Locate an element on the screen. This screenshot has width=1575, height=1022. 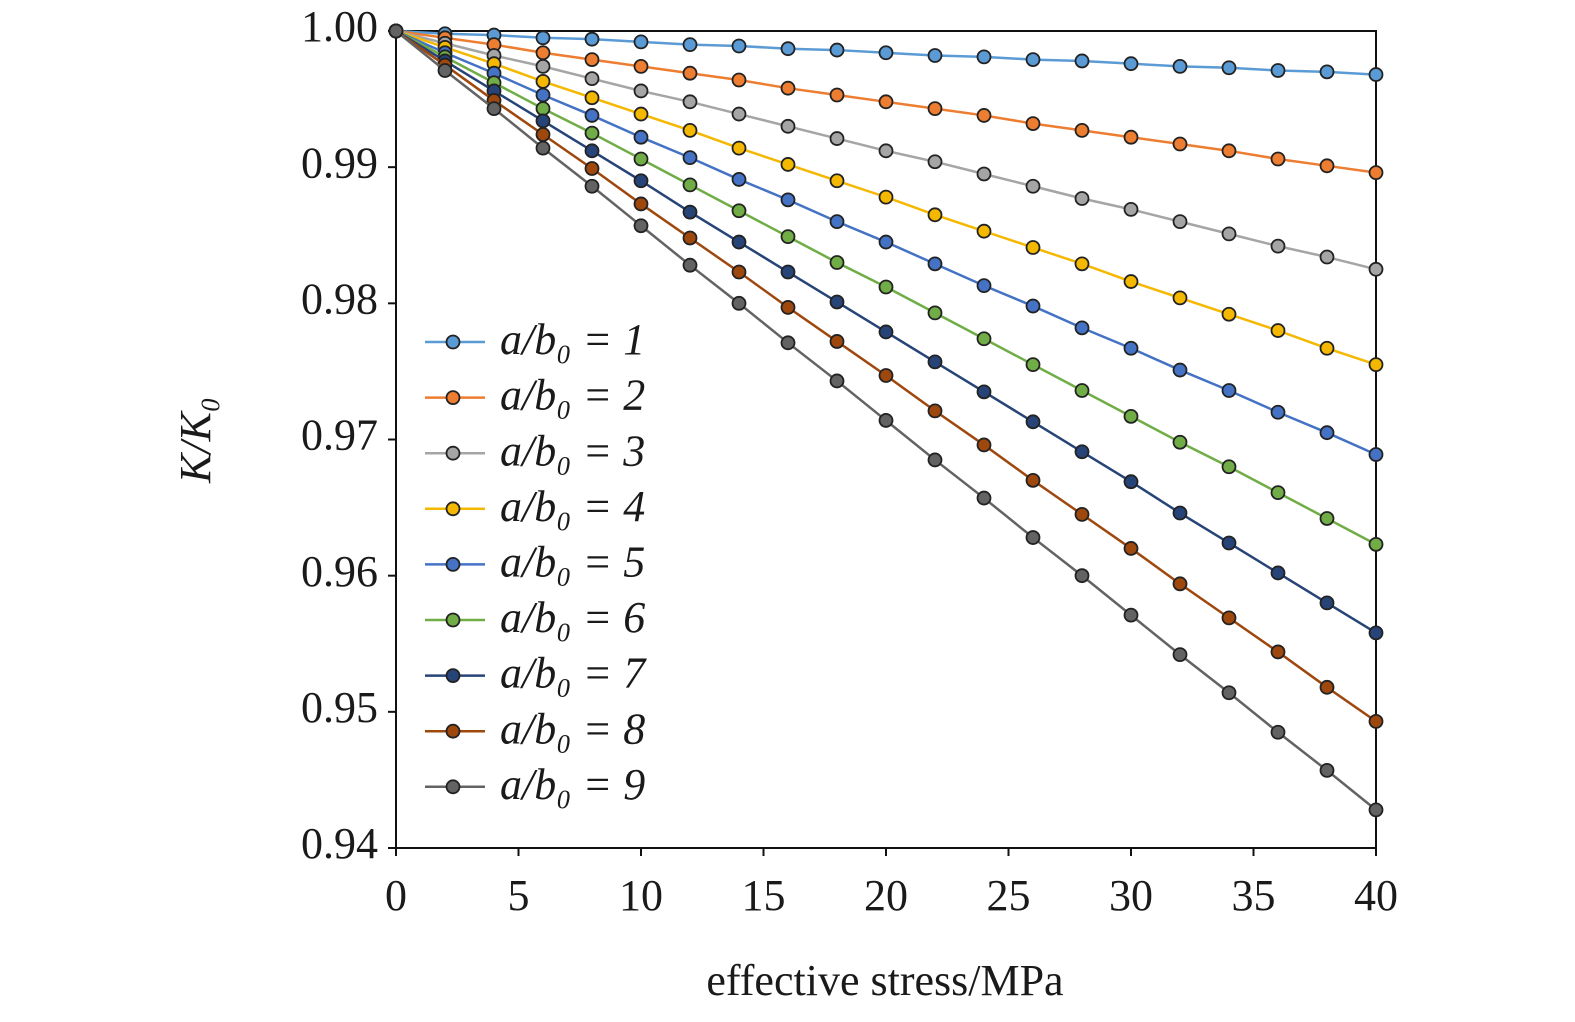
legend-label: a/b₀ = 6 is located at coordinates (572, 617).